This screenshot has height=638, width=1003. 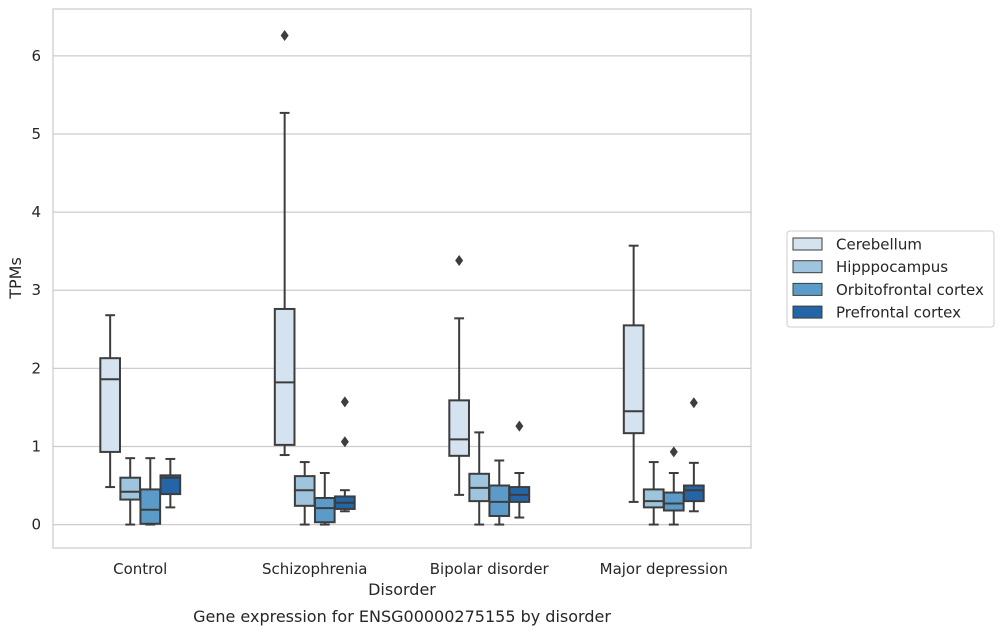 I want to click on legend-frame, so click(x=890, y=279).